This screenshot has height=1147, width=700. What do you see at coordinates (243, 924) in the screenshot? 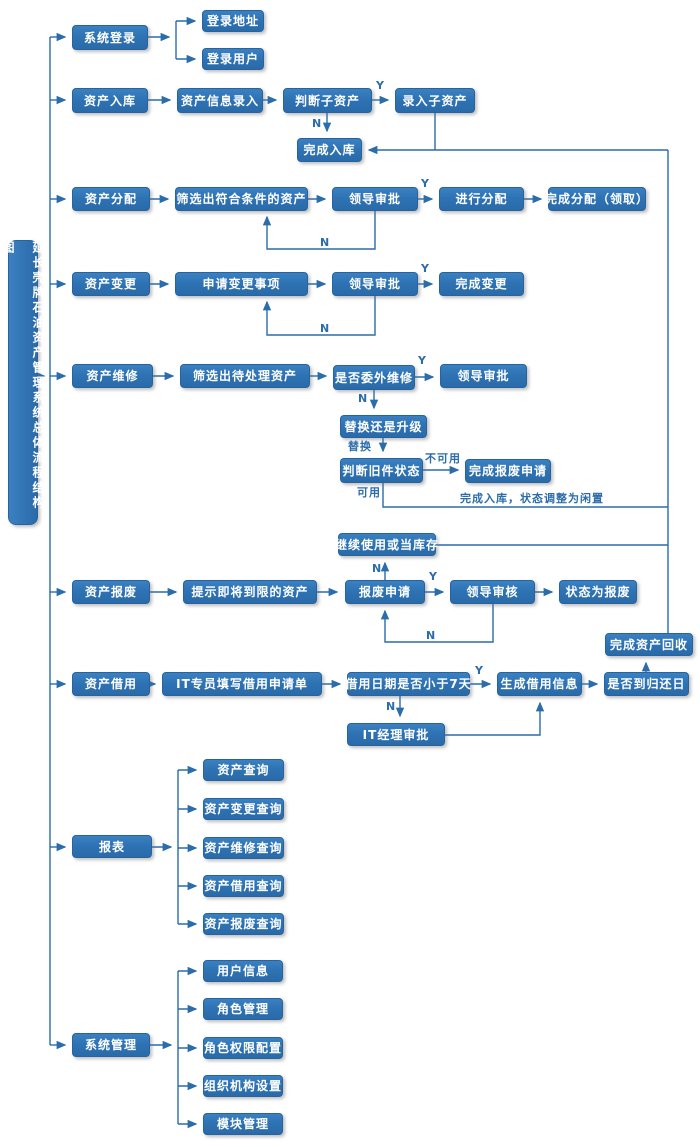
I see `node-report-item-scrap-query: 资产报废查询` at bounding box center [243, 924].